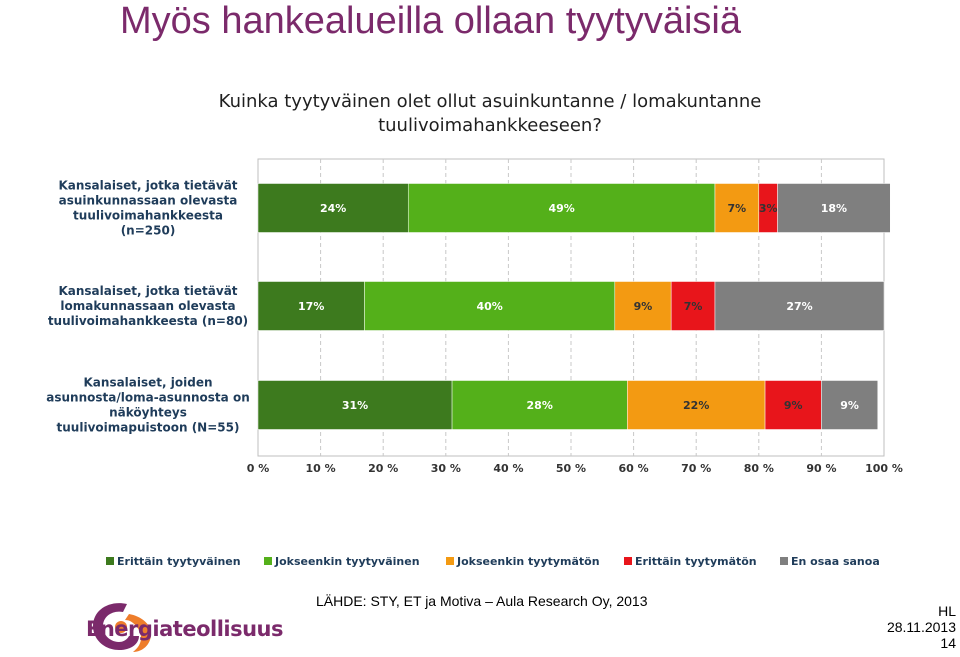  What do you see at coordinates (347, 561) in the screenshot?
I see `legend-label: Jokseenkin tyytyväinen` at bounding box center [347, 561].